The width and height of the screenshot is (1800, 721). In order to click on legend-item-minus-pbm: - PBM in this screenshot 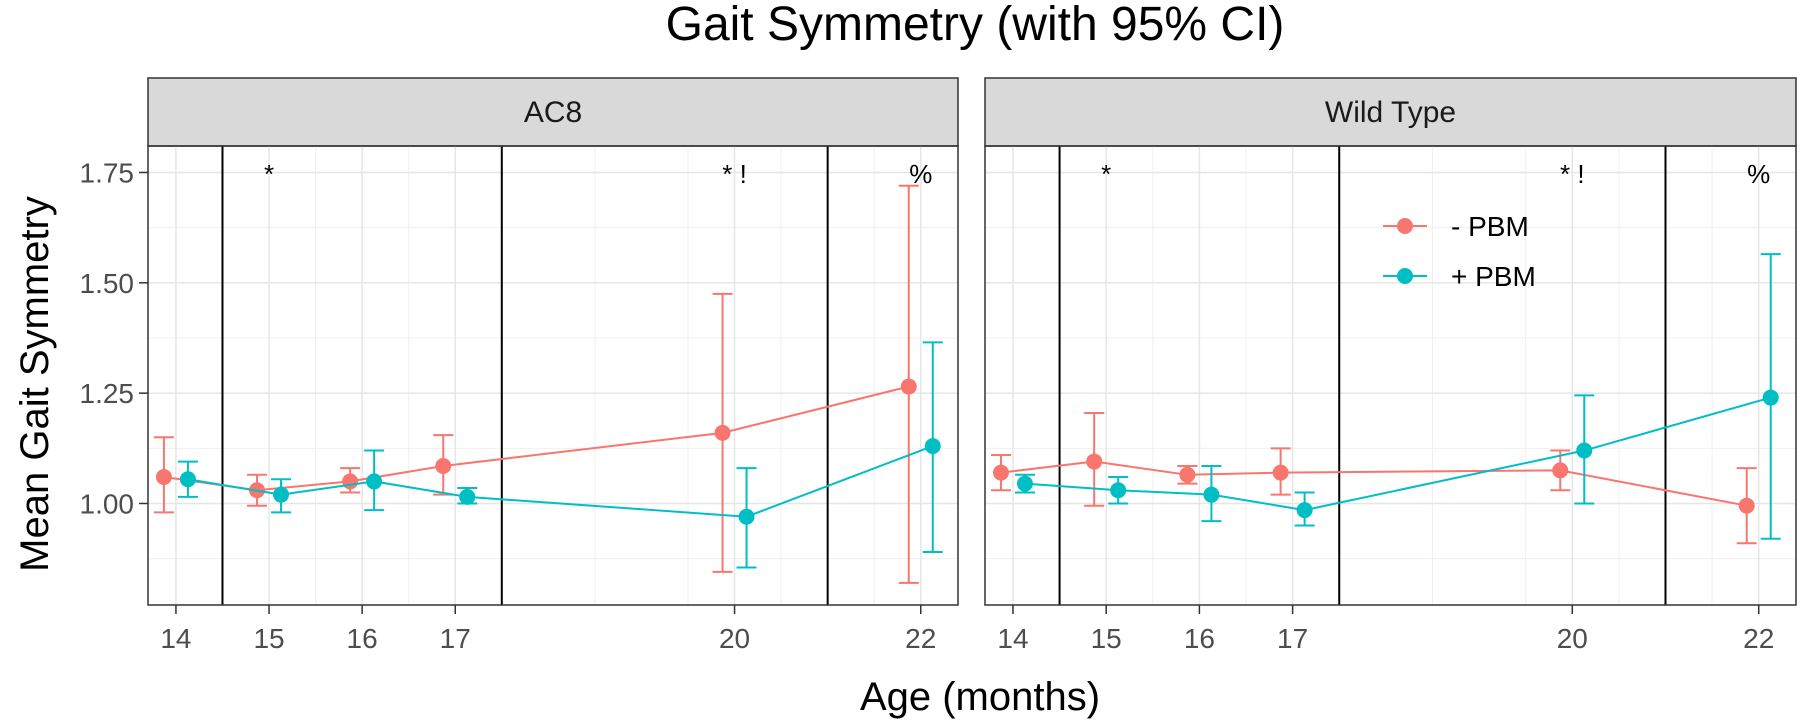, I will do `click(1456, 226)`.